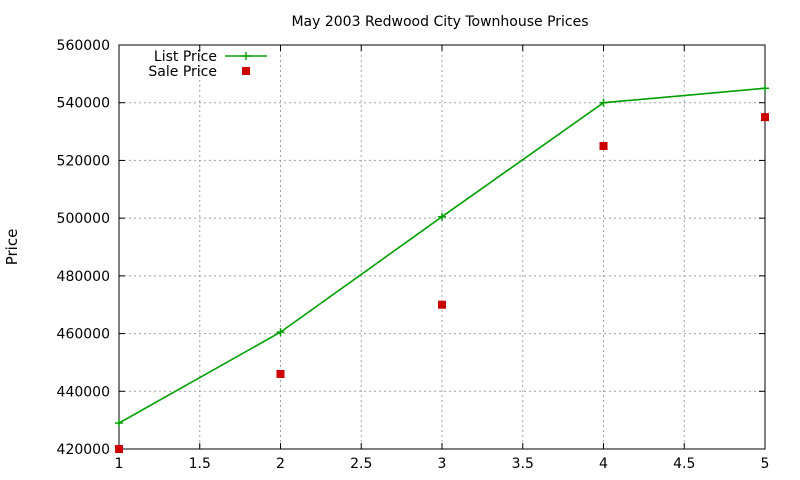 This screenshot has height=480, width=800. What do you see at coordinates (200, 464) in the screenshot?
I see `x-tick-label: 1.5` at bounding box center [200, 464].